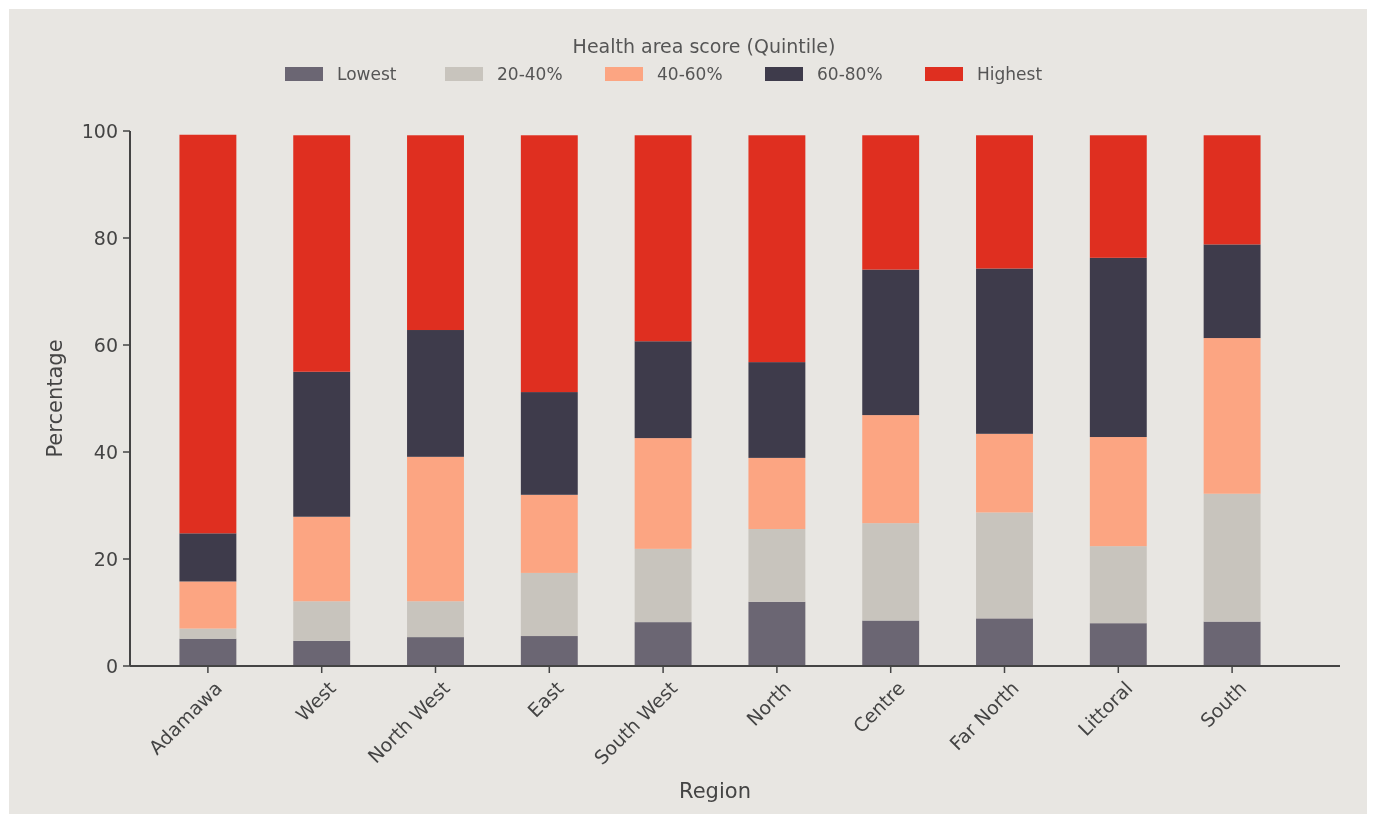  Describe the element at coordinates (704, 46) in the screenshot. I see `legend-title: Health area score (Quintile)` at that location.